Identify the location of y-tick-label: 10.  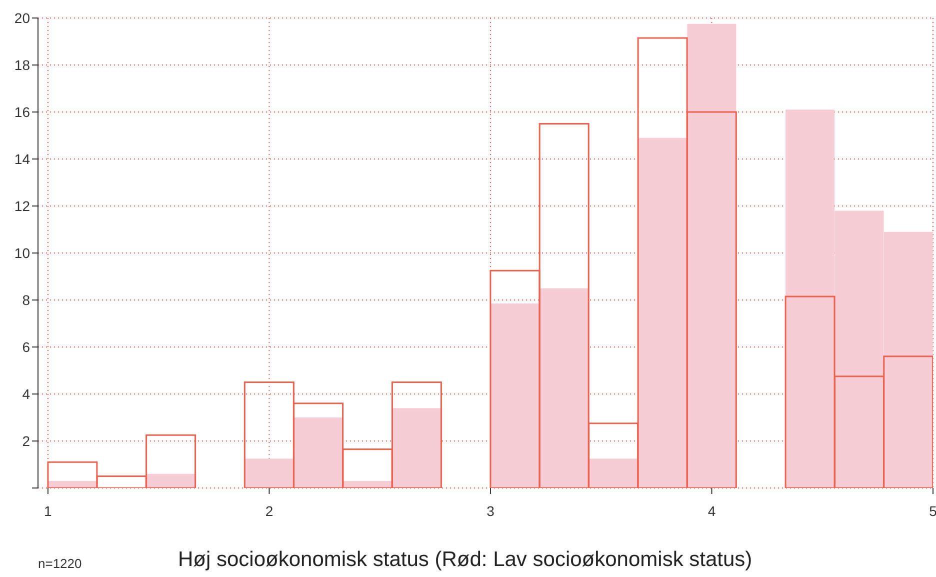
(22, 252).